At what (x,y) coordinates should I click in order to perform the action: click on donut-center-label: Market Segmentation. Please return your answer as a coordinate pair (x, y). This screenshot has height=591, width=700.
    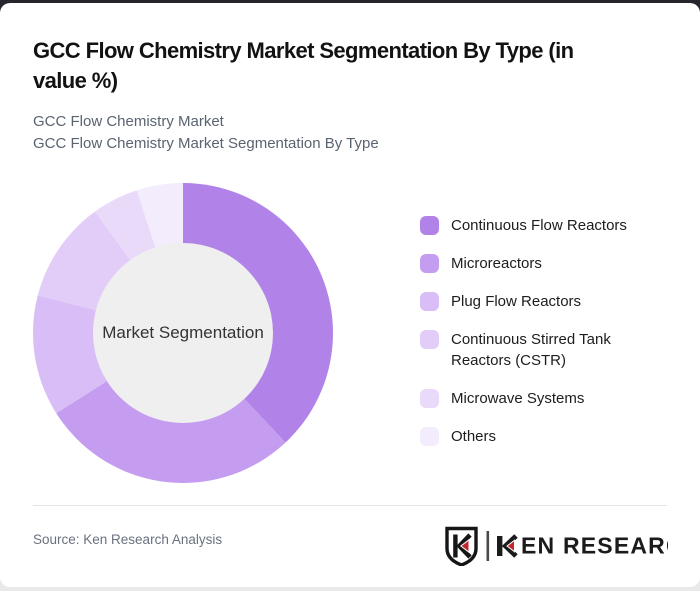
    Looking at the image, I should click on (183, 332).